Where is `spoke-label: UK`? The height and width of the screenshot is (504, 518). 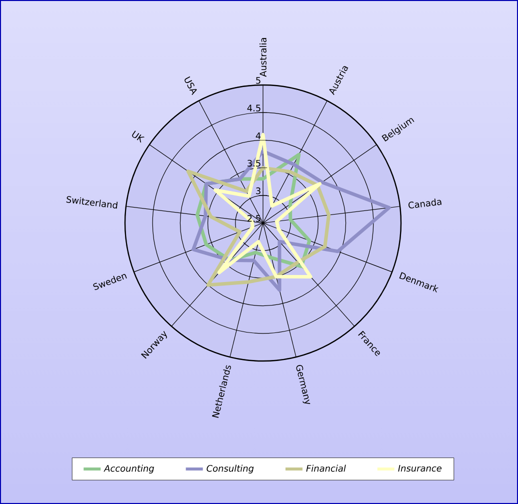
spoke-label: UK is located at coordinates (138, 136).